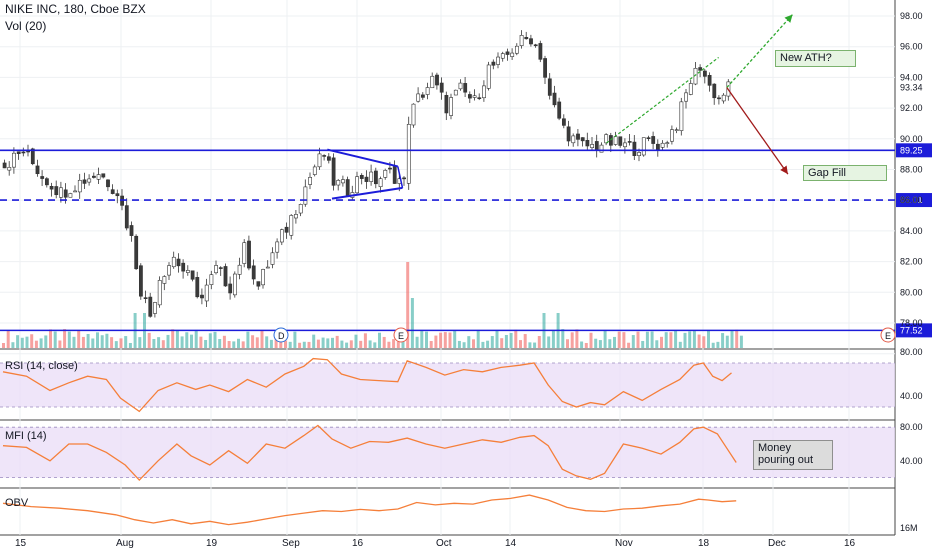 The image size is (932, 550). What do you see at coordinates (400, 177) in the screenshot?
I see `triangle-apex` at bounding box center [400, 177].